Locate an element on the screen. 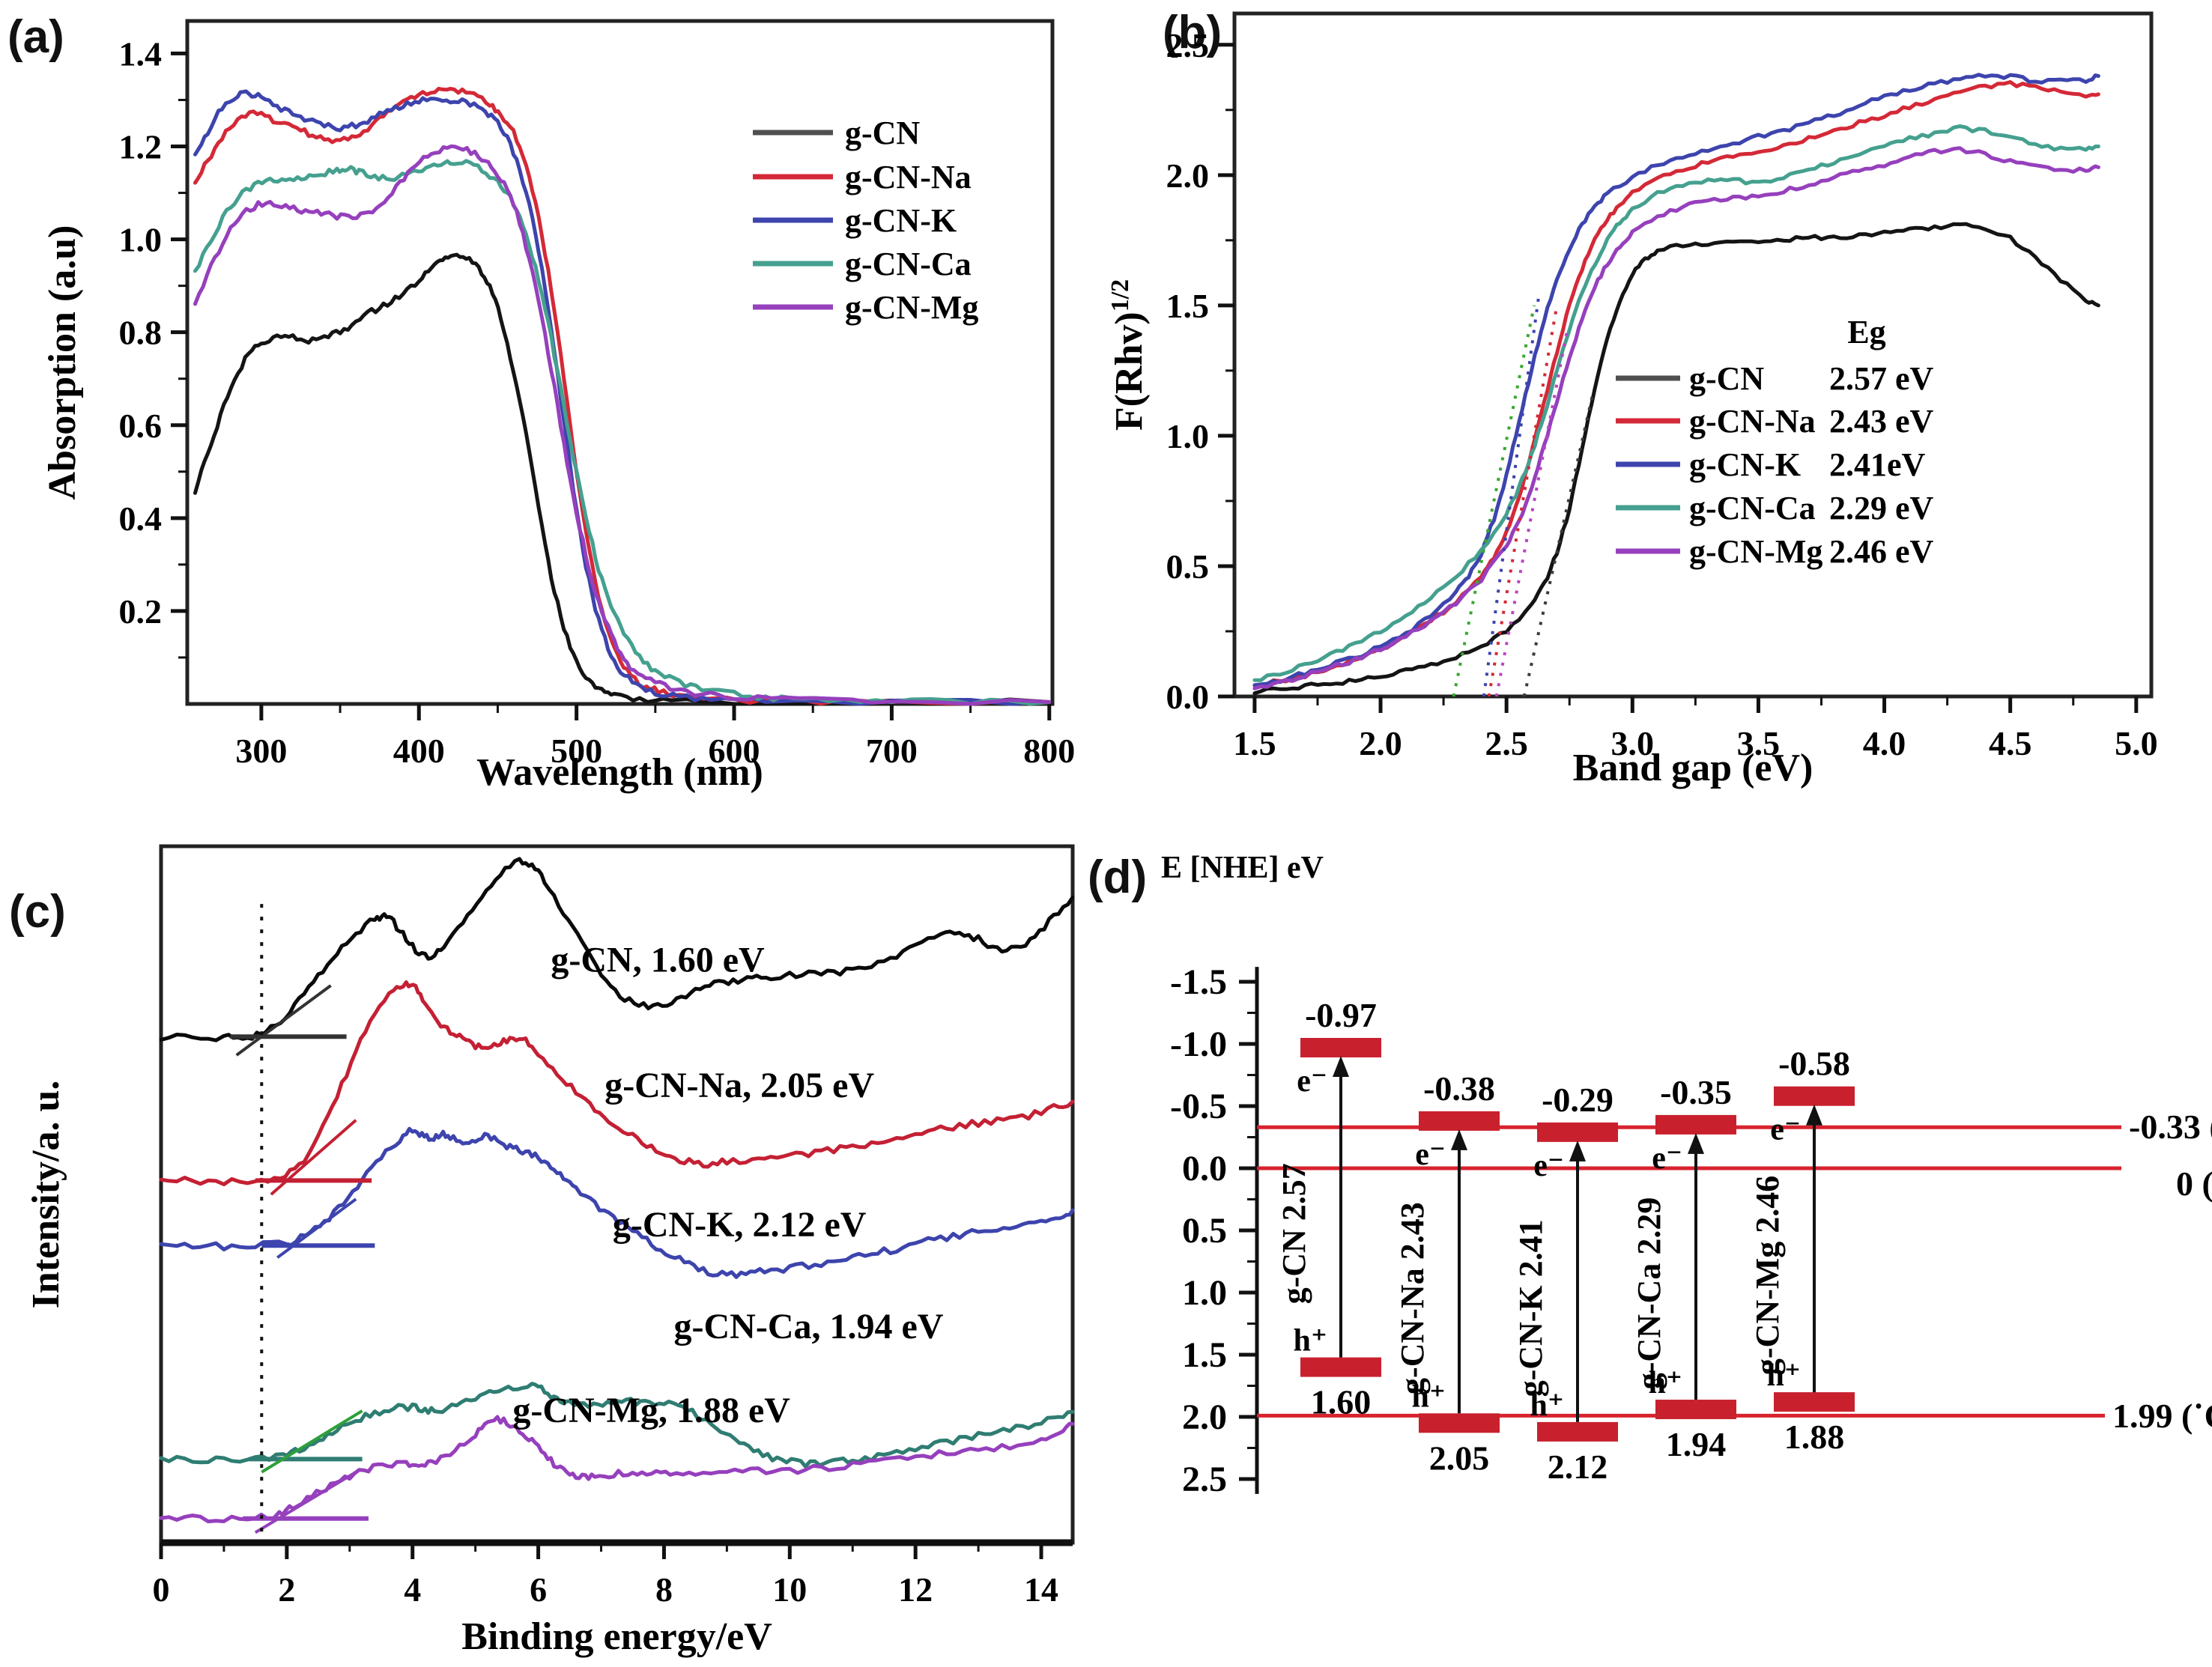 The width and height of the screenshot is (2212, 1667). y-axis-title: Absorption (a.u) is located at coordinates (62, 362).